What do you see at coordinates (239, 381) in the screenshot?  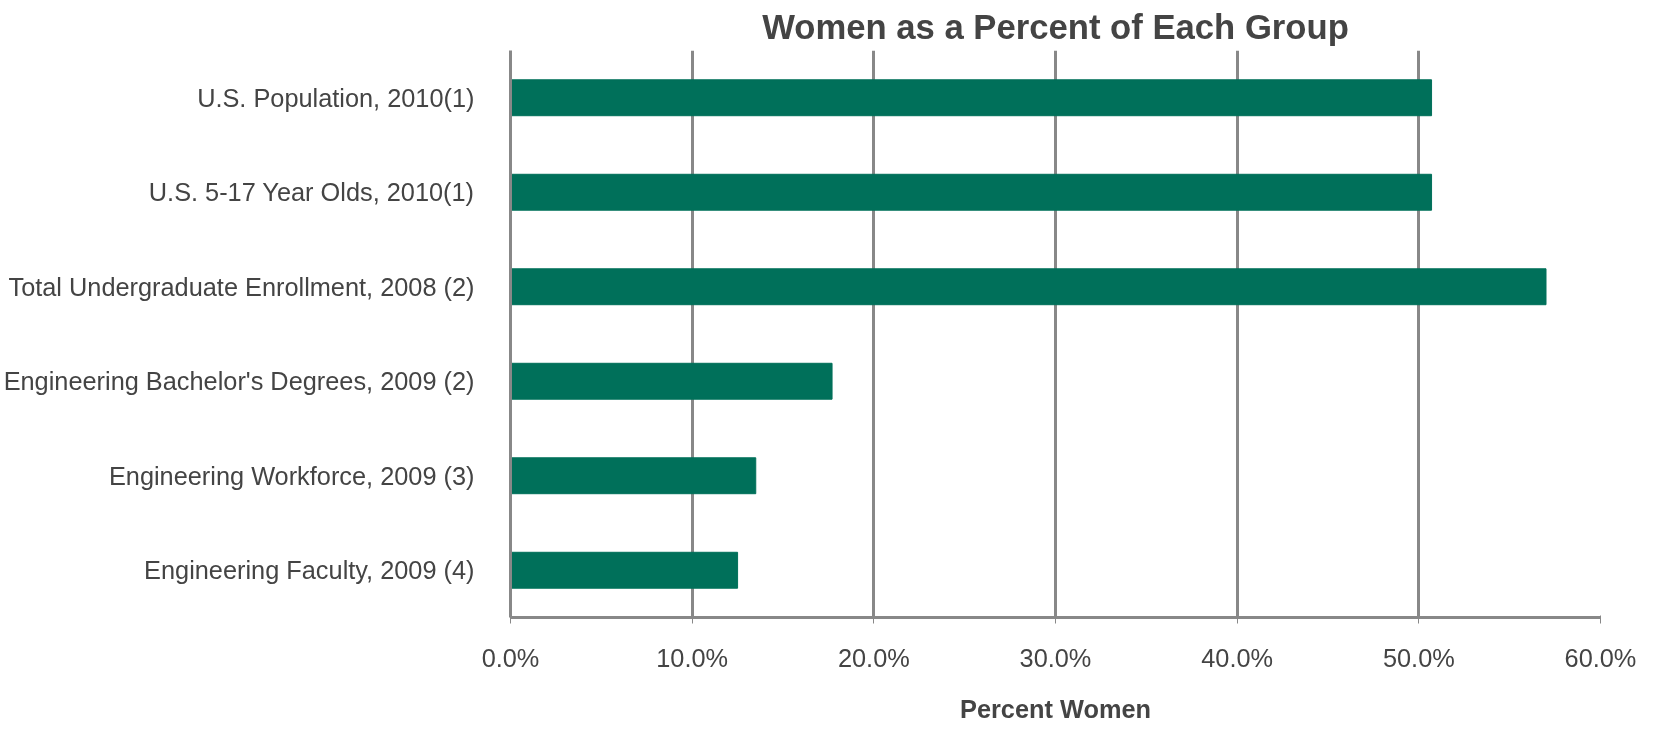 I see `y-tick-label: Engineering Bachelor's Degrees, 2009 (2)` at bounding box center [239, 381].